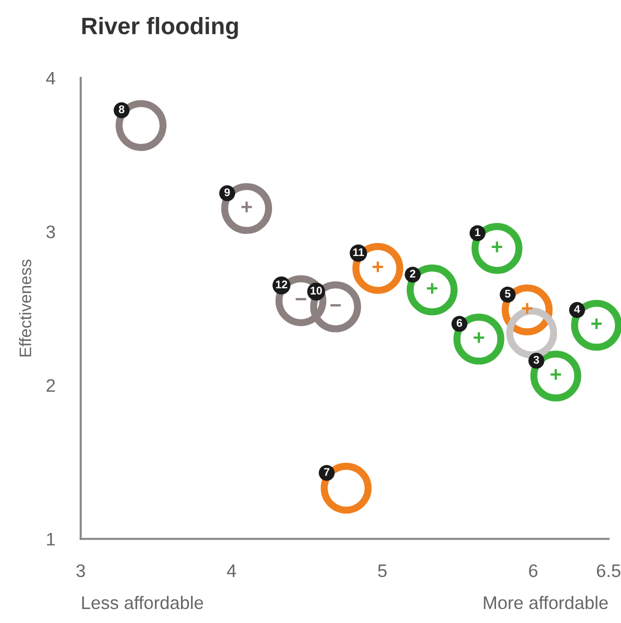 The height and width of the screenshot is (623, 621). I want to click on y-tick-label: 3, so click(50, 231).